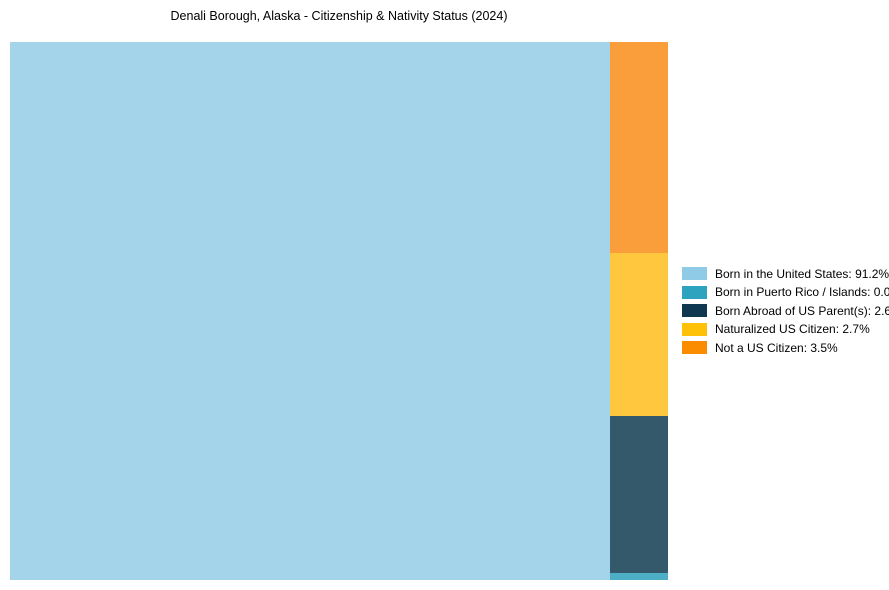 This screenshot has width=889, height=590. I want to click on legend-row-not-a-us-citizen: Not a US Citizen: 3.5%, so click(785, 347).